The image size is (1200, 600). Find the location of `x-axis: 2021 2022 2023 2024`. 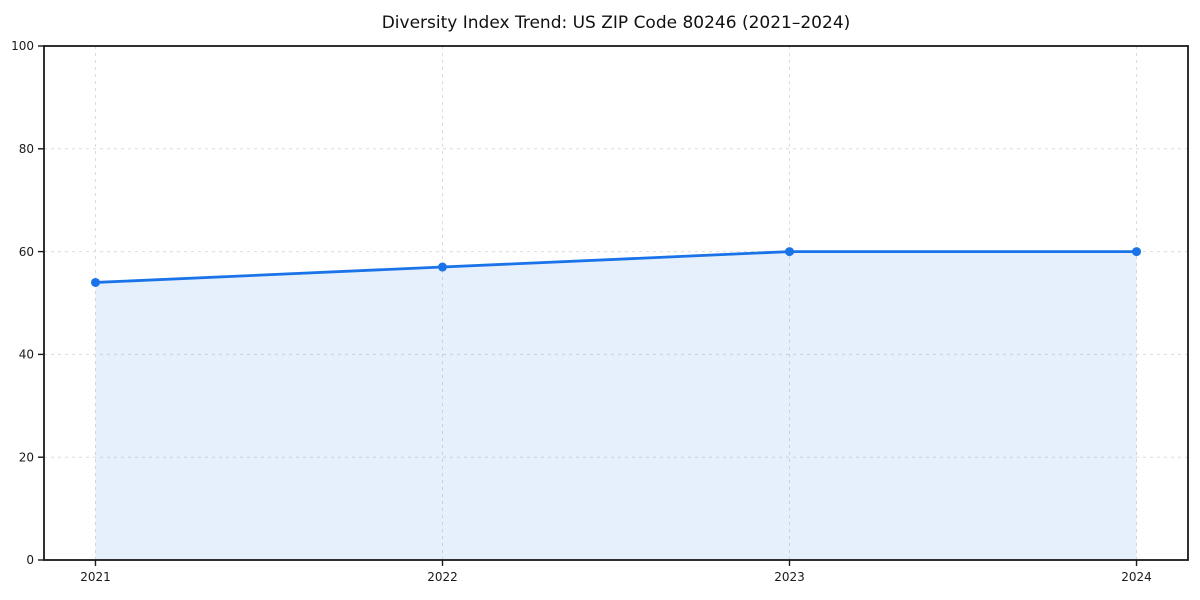

x-axis: 2021 2022 2023 2024 is located at coordinates (616, 572).